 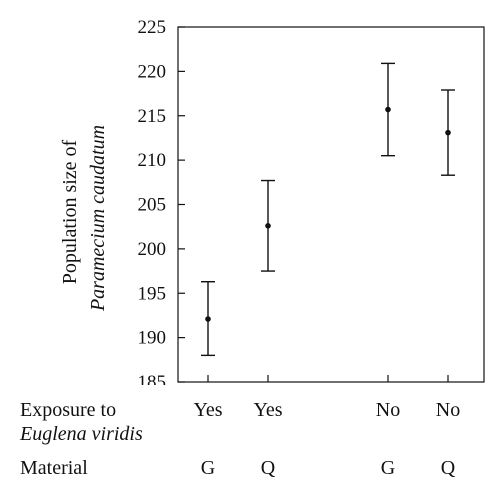 What do you see at coordinates (152, 293) in the screenshot?
I see `y-tick-label: 195` at bounding box center [152, 293].